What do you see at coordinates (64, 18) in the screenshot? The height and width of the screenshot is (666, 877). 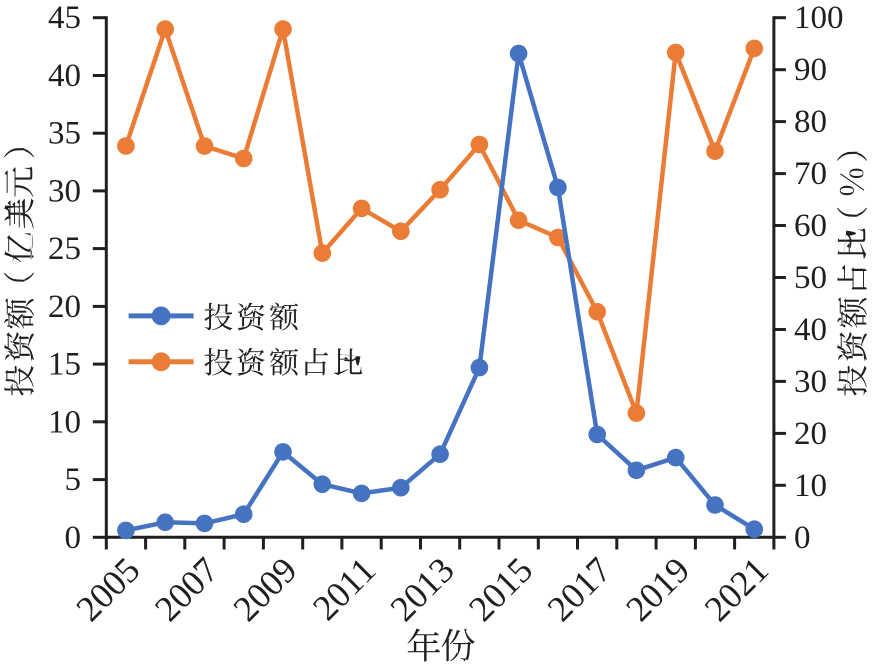 I see `svg-text: 45` at bounding box center [64, 18].